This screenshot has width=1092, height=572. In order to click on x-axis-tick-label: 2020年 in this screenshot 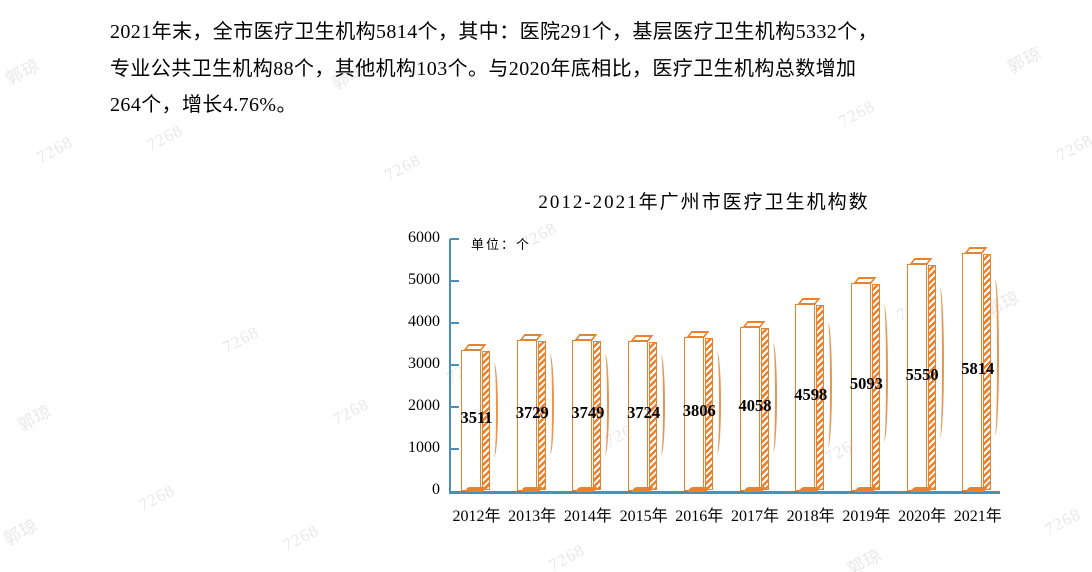, I will do `click(922, 516)`.